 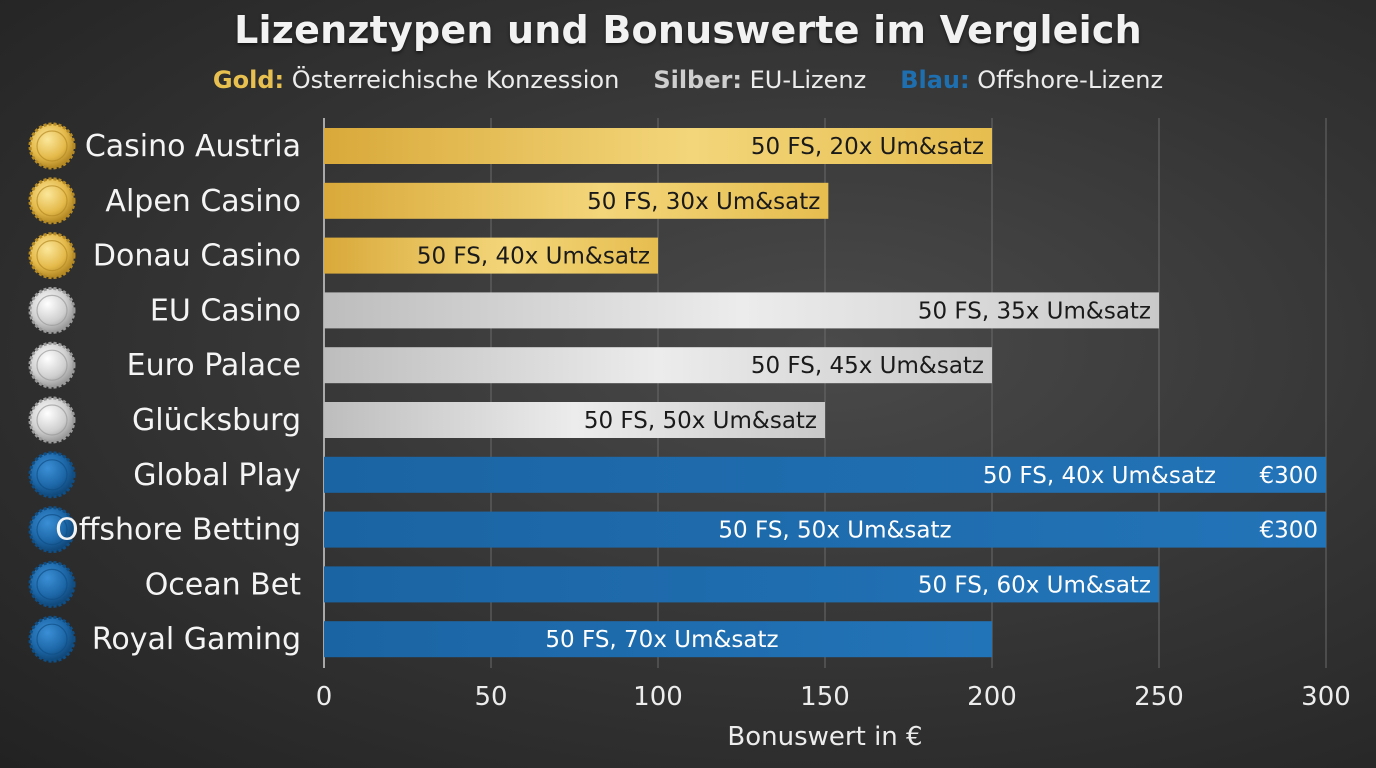 What do you see at coordinates (867, 366) in the screenshot?
I see `bar-text-label: 50 FS, 45x Um&satz` at bounding box center [867, 366].